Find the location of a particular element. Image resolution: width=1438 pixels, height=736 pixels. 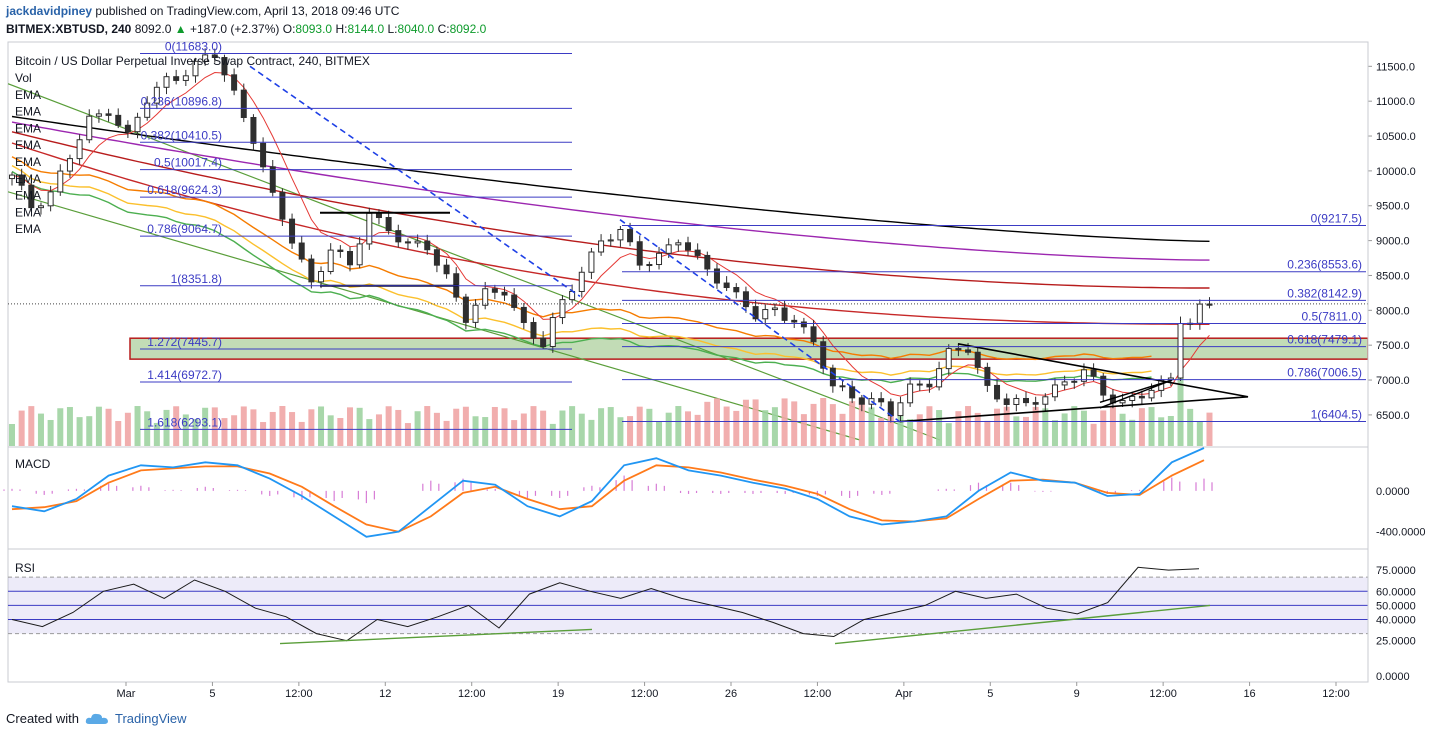

price-tick-label: 10500.0 is located at coordinates (1396, 137).